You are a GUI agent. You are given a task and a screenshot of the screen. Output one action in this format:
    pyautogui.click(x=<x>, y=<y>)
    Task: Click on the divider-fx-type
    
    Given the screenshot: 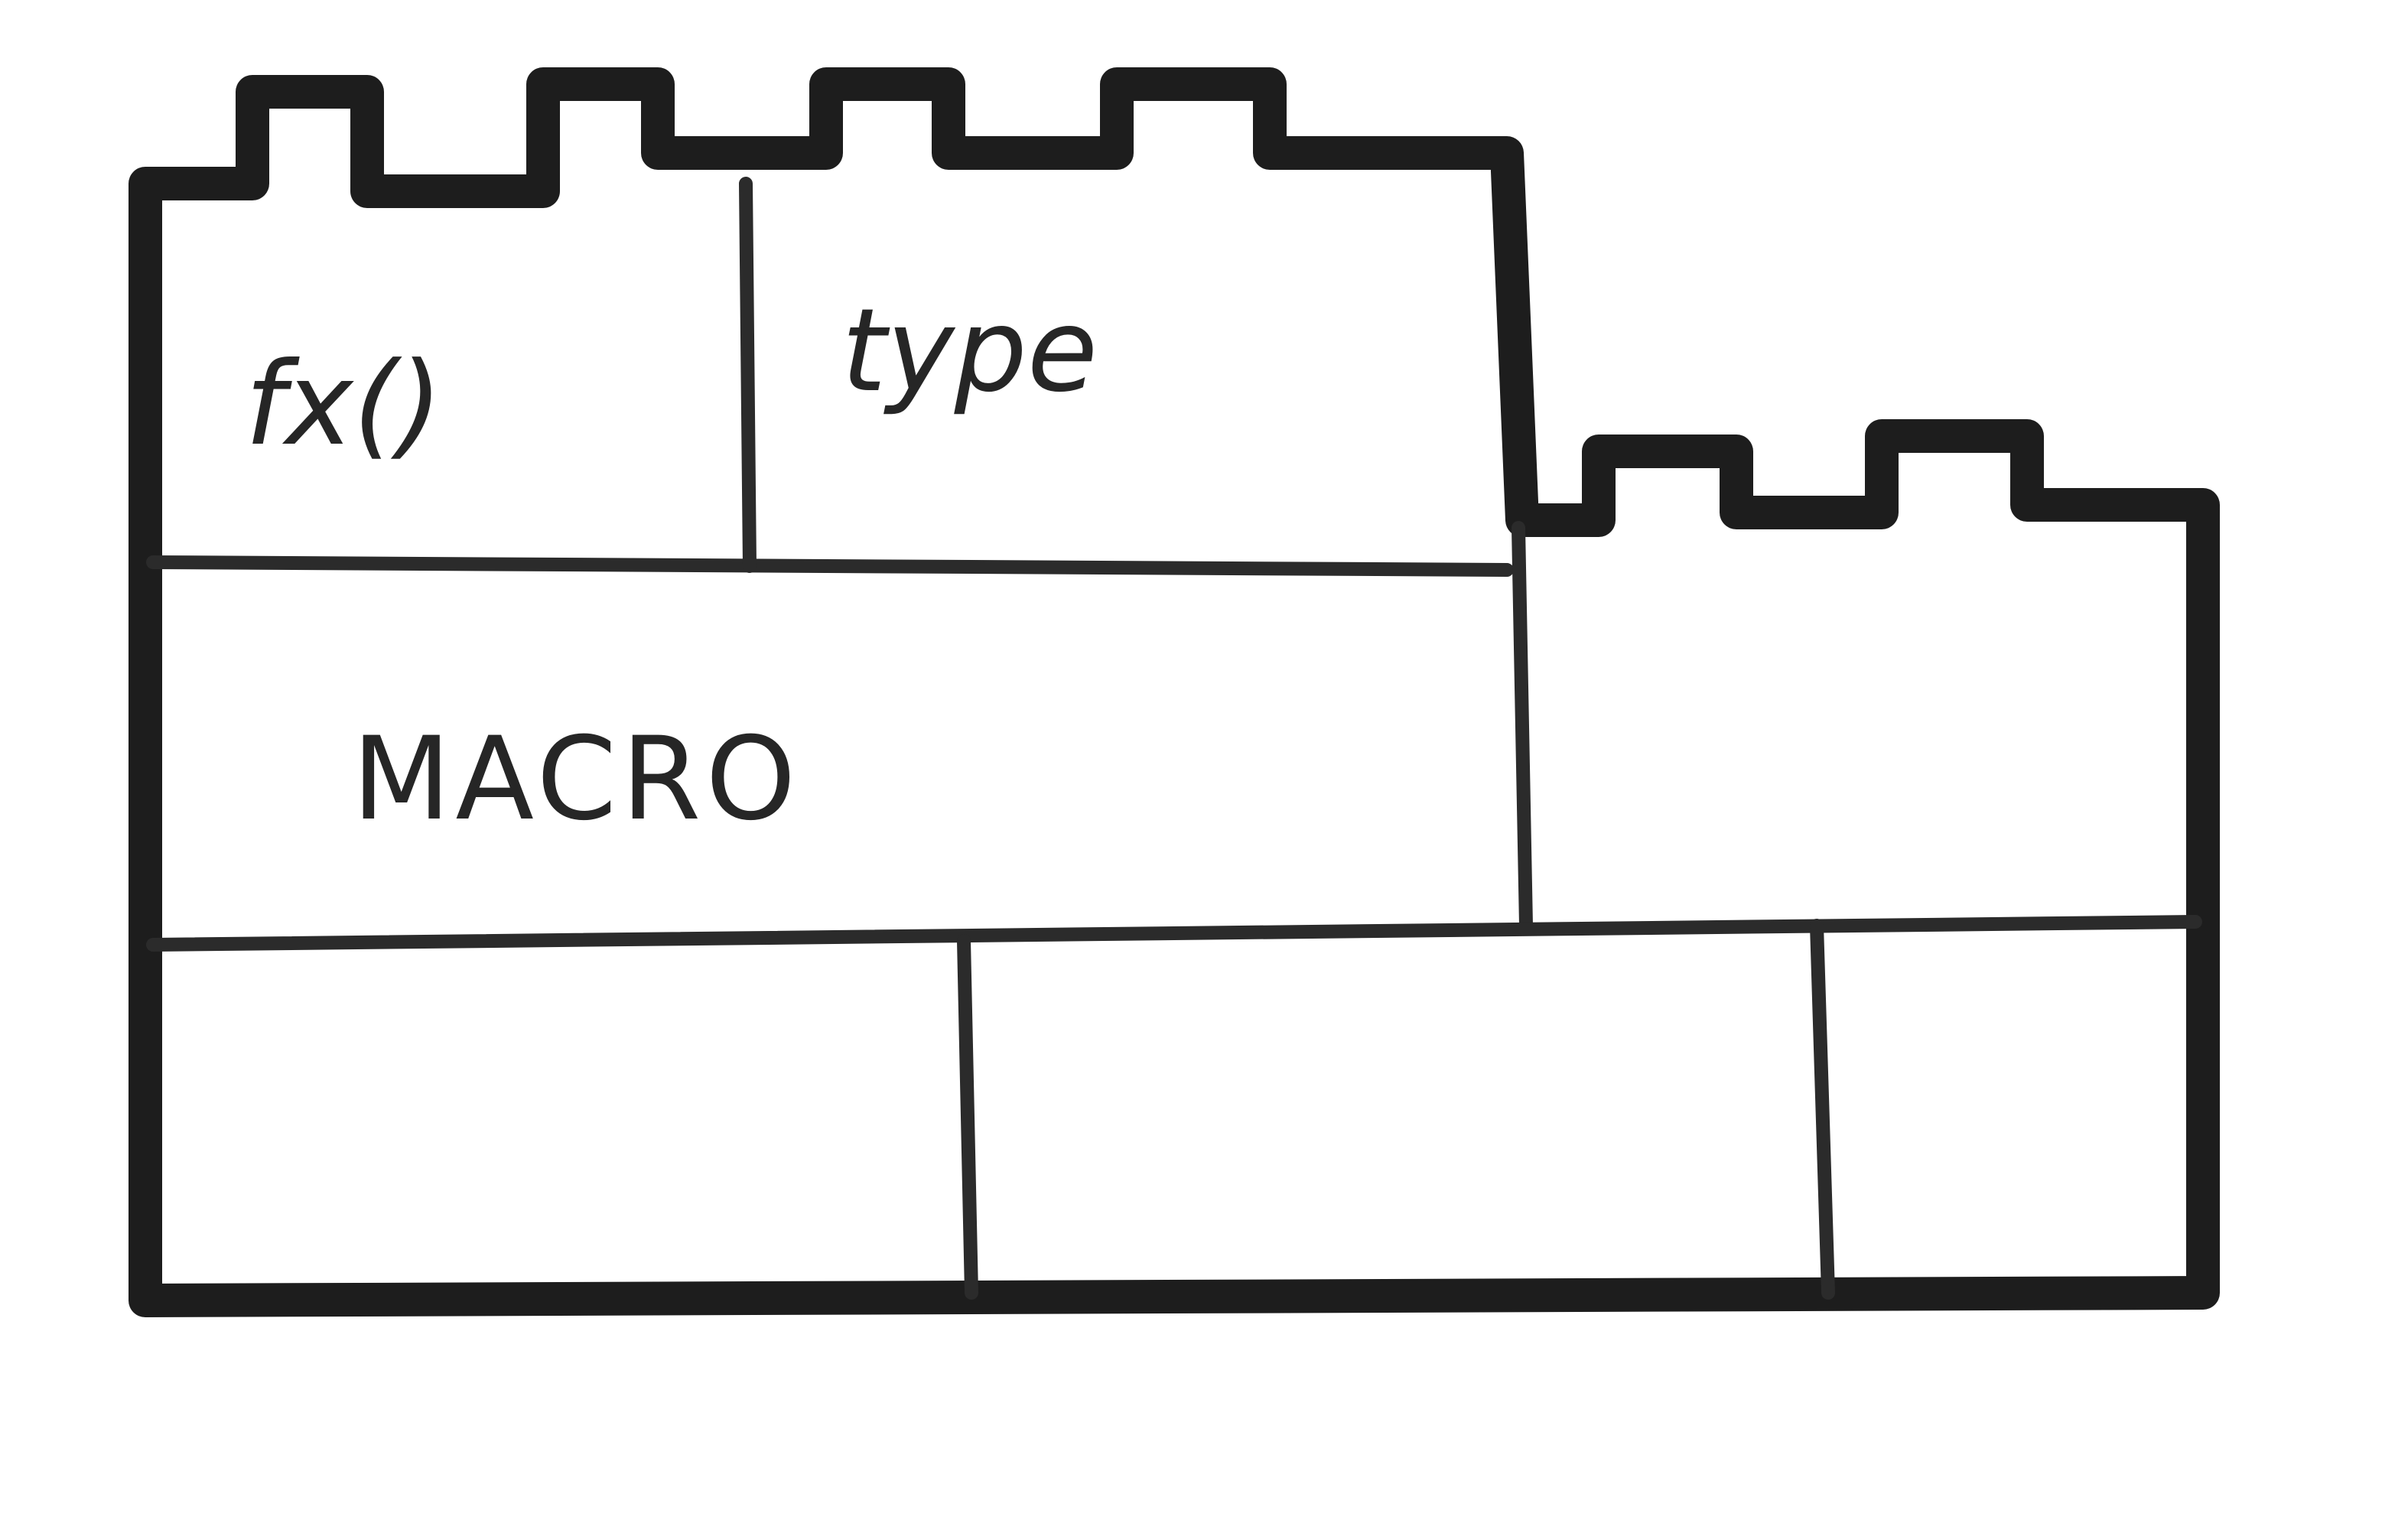 What is the action you would take?
    pyautogui.click(x=748, y=375)
    